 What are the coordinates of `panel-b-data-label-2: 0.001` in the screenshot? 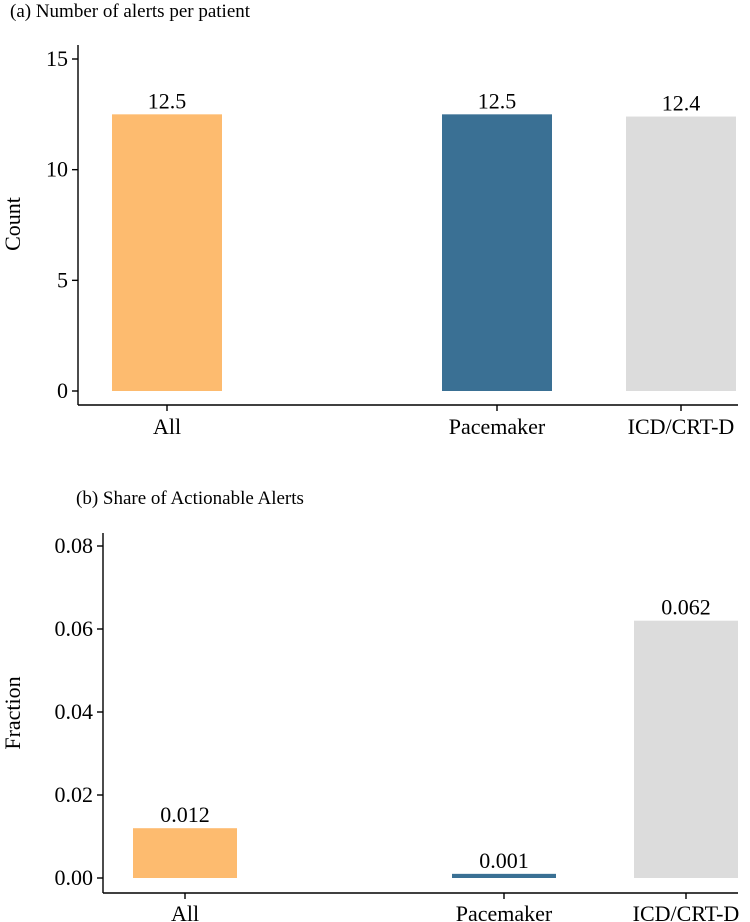 It's located at (504, 860).